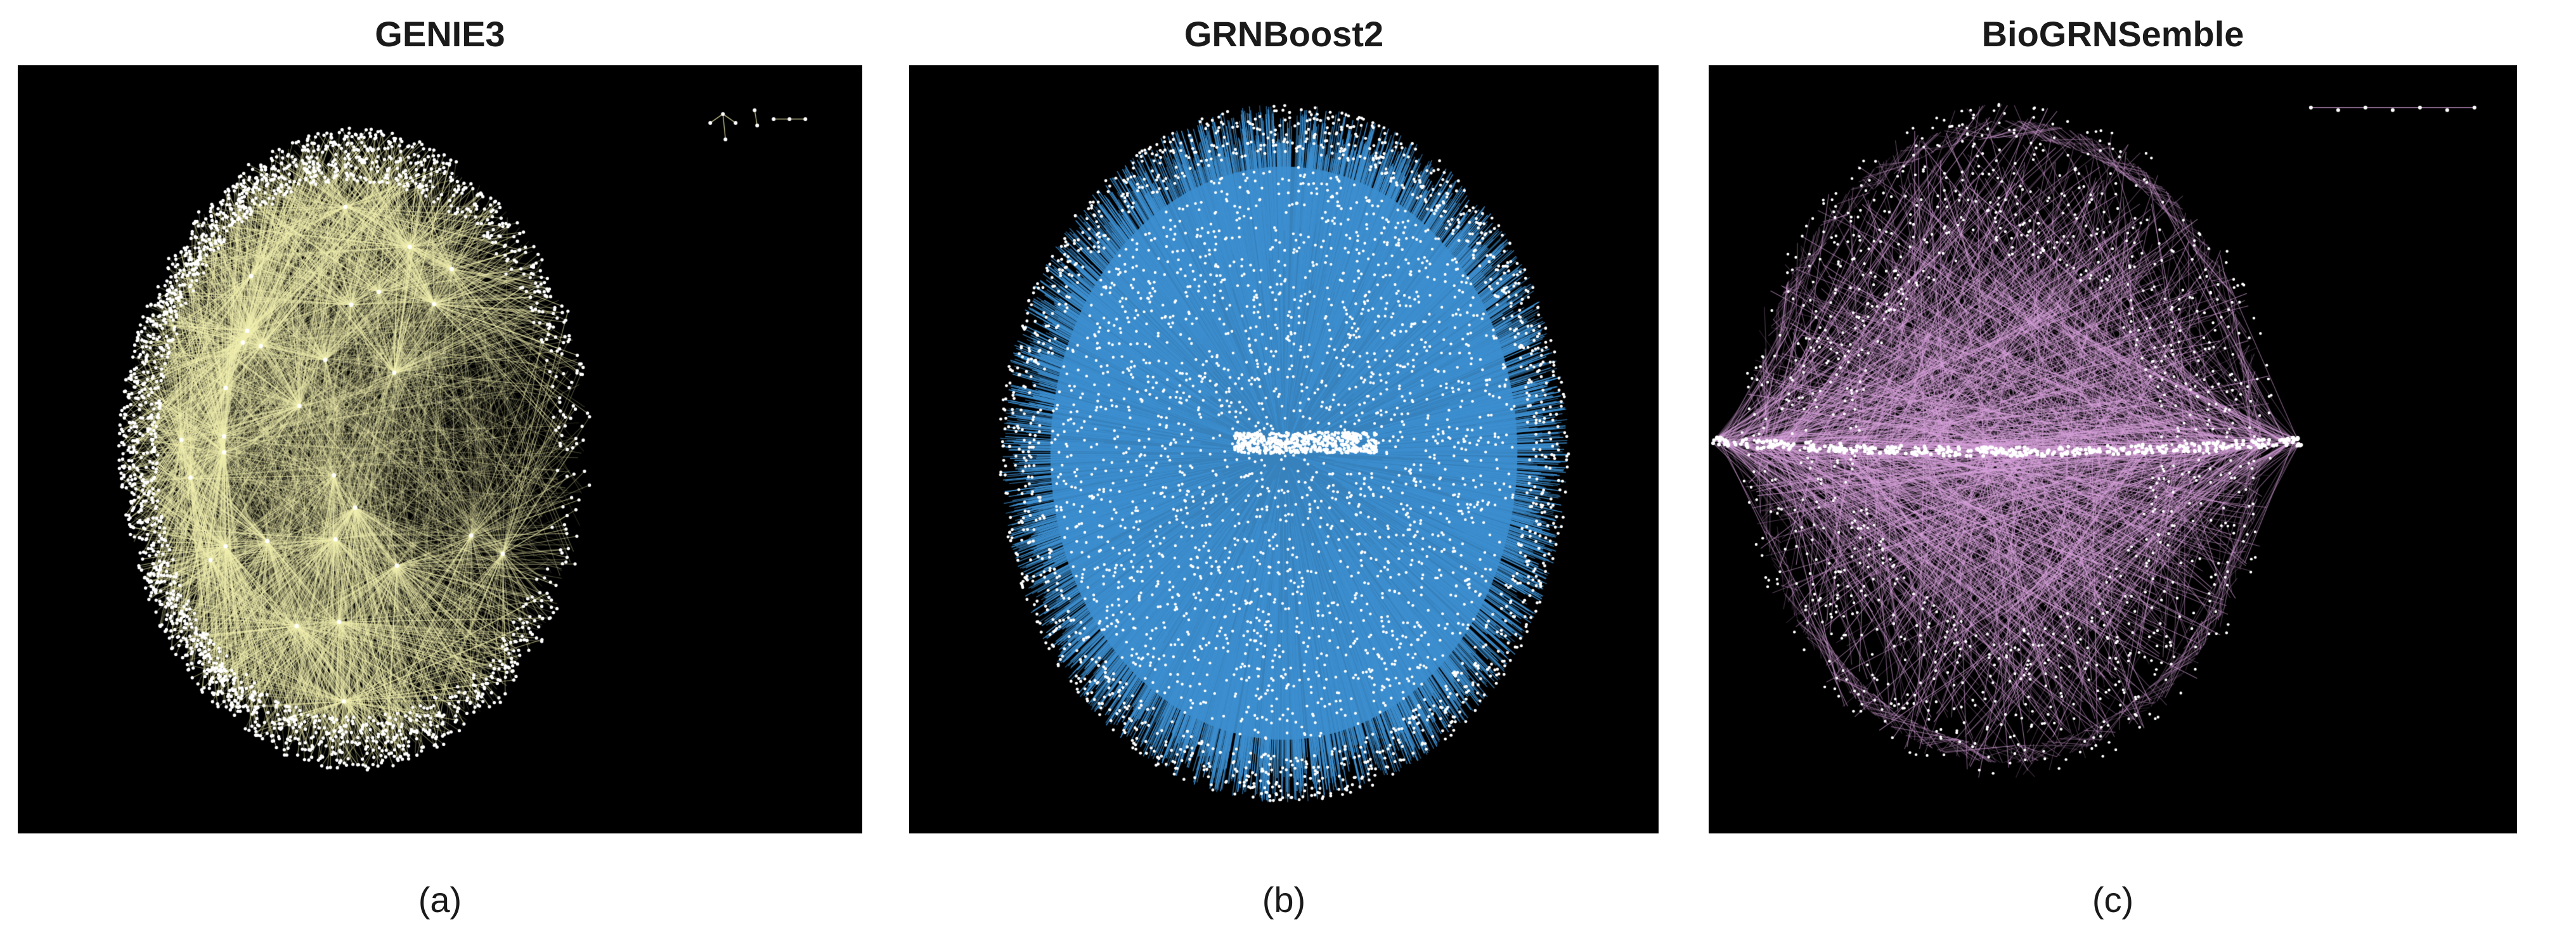 This screenshot has width=2576, height=938. Describe the element at coordinates (2112, 34) in the screenshot. I see `panel-title-biogrnsemble: BioGRNSemble` at that location.